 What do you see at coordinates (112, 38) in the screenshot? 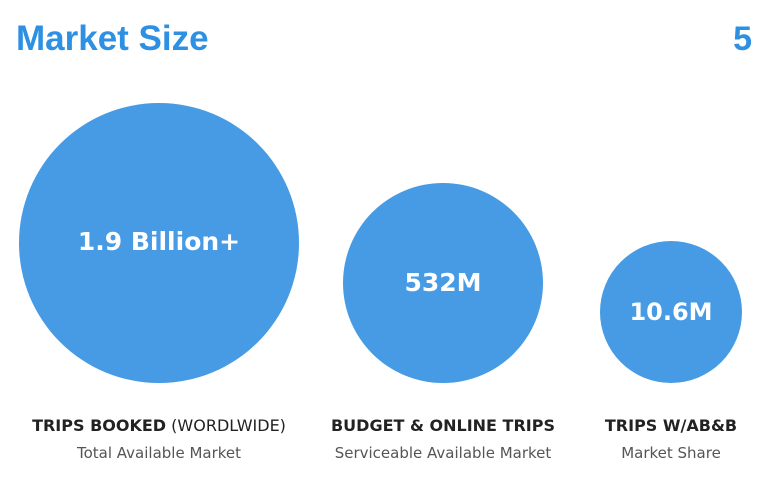
I see `slide-title: Market Size` at bounding box center [112, 38].